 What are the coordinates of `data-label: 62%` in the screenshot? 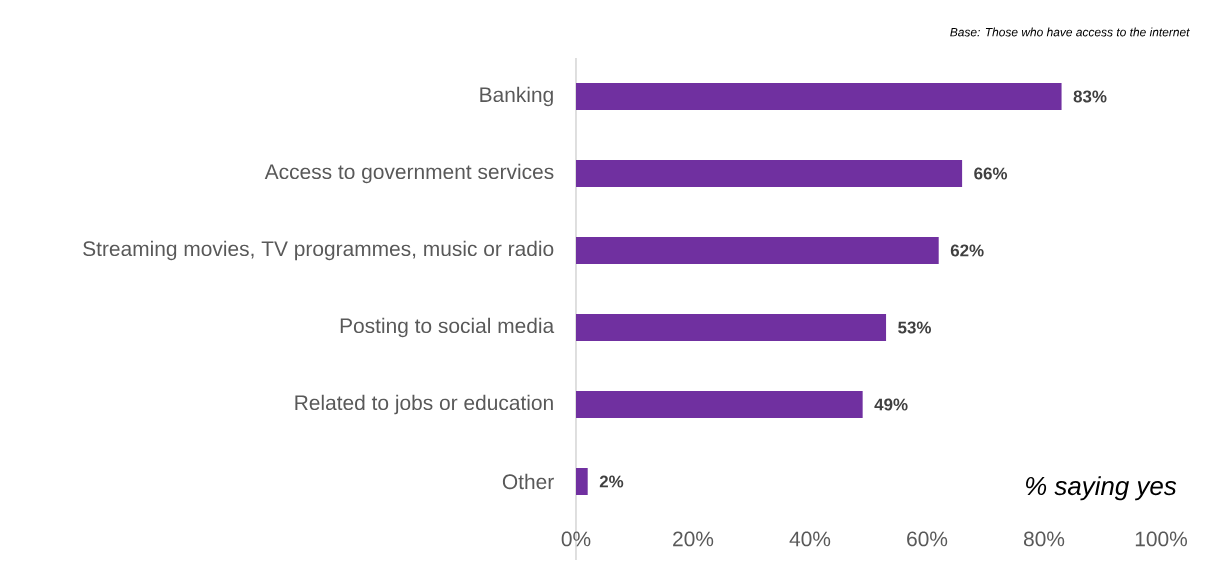 It's located at (967, 250).